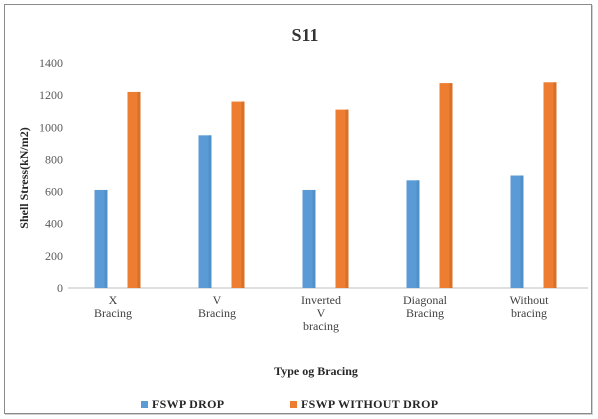  Describe the element at coordinates (54, 224) in the screenshot. I see `y-tick-label: 400` at that location.